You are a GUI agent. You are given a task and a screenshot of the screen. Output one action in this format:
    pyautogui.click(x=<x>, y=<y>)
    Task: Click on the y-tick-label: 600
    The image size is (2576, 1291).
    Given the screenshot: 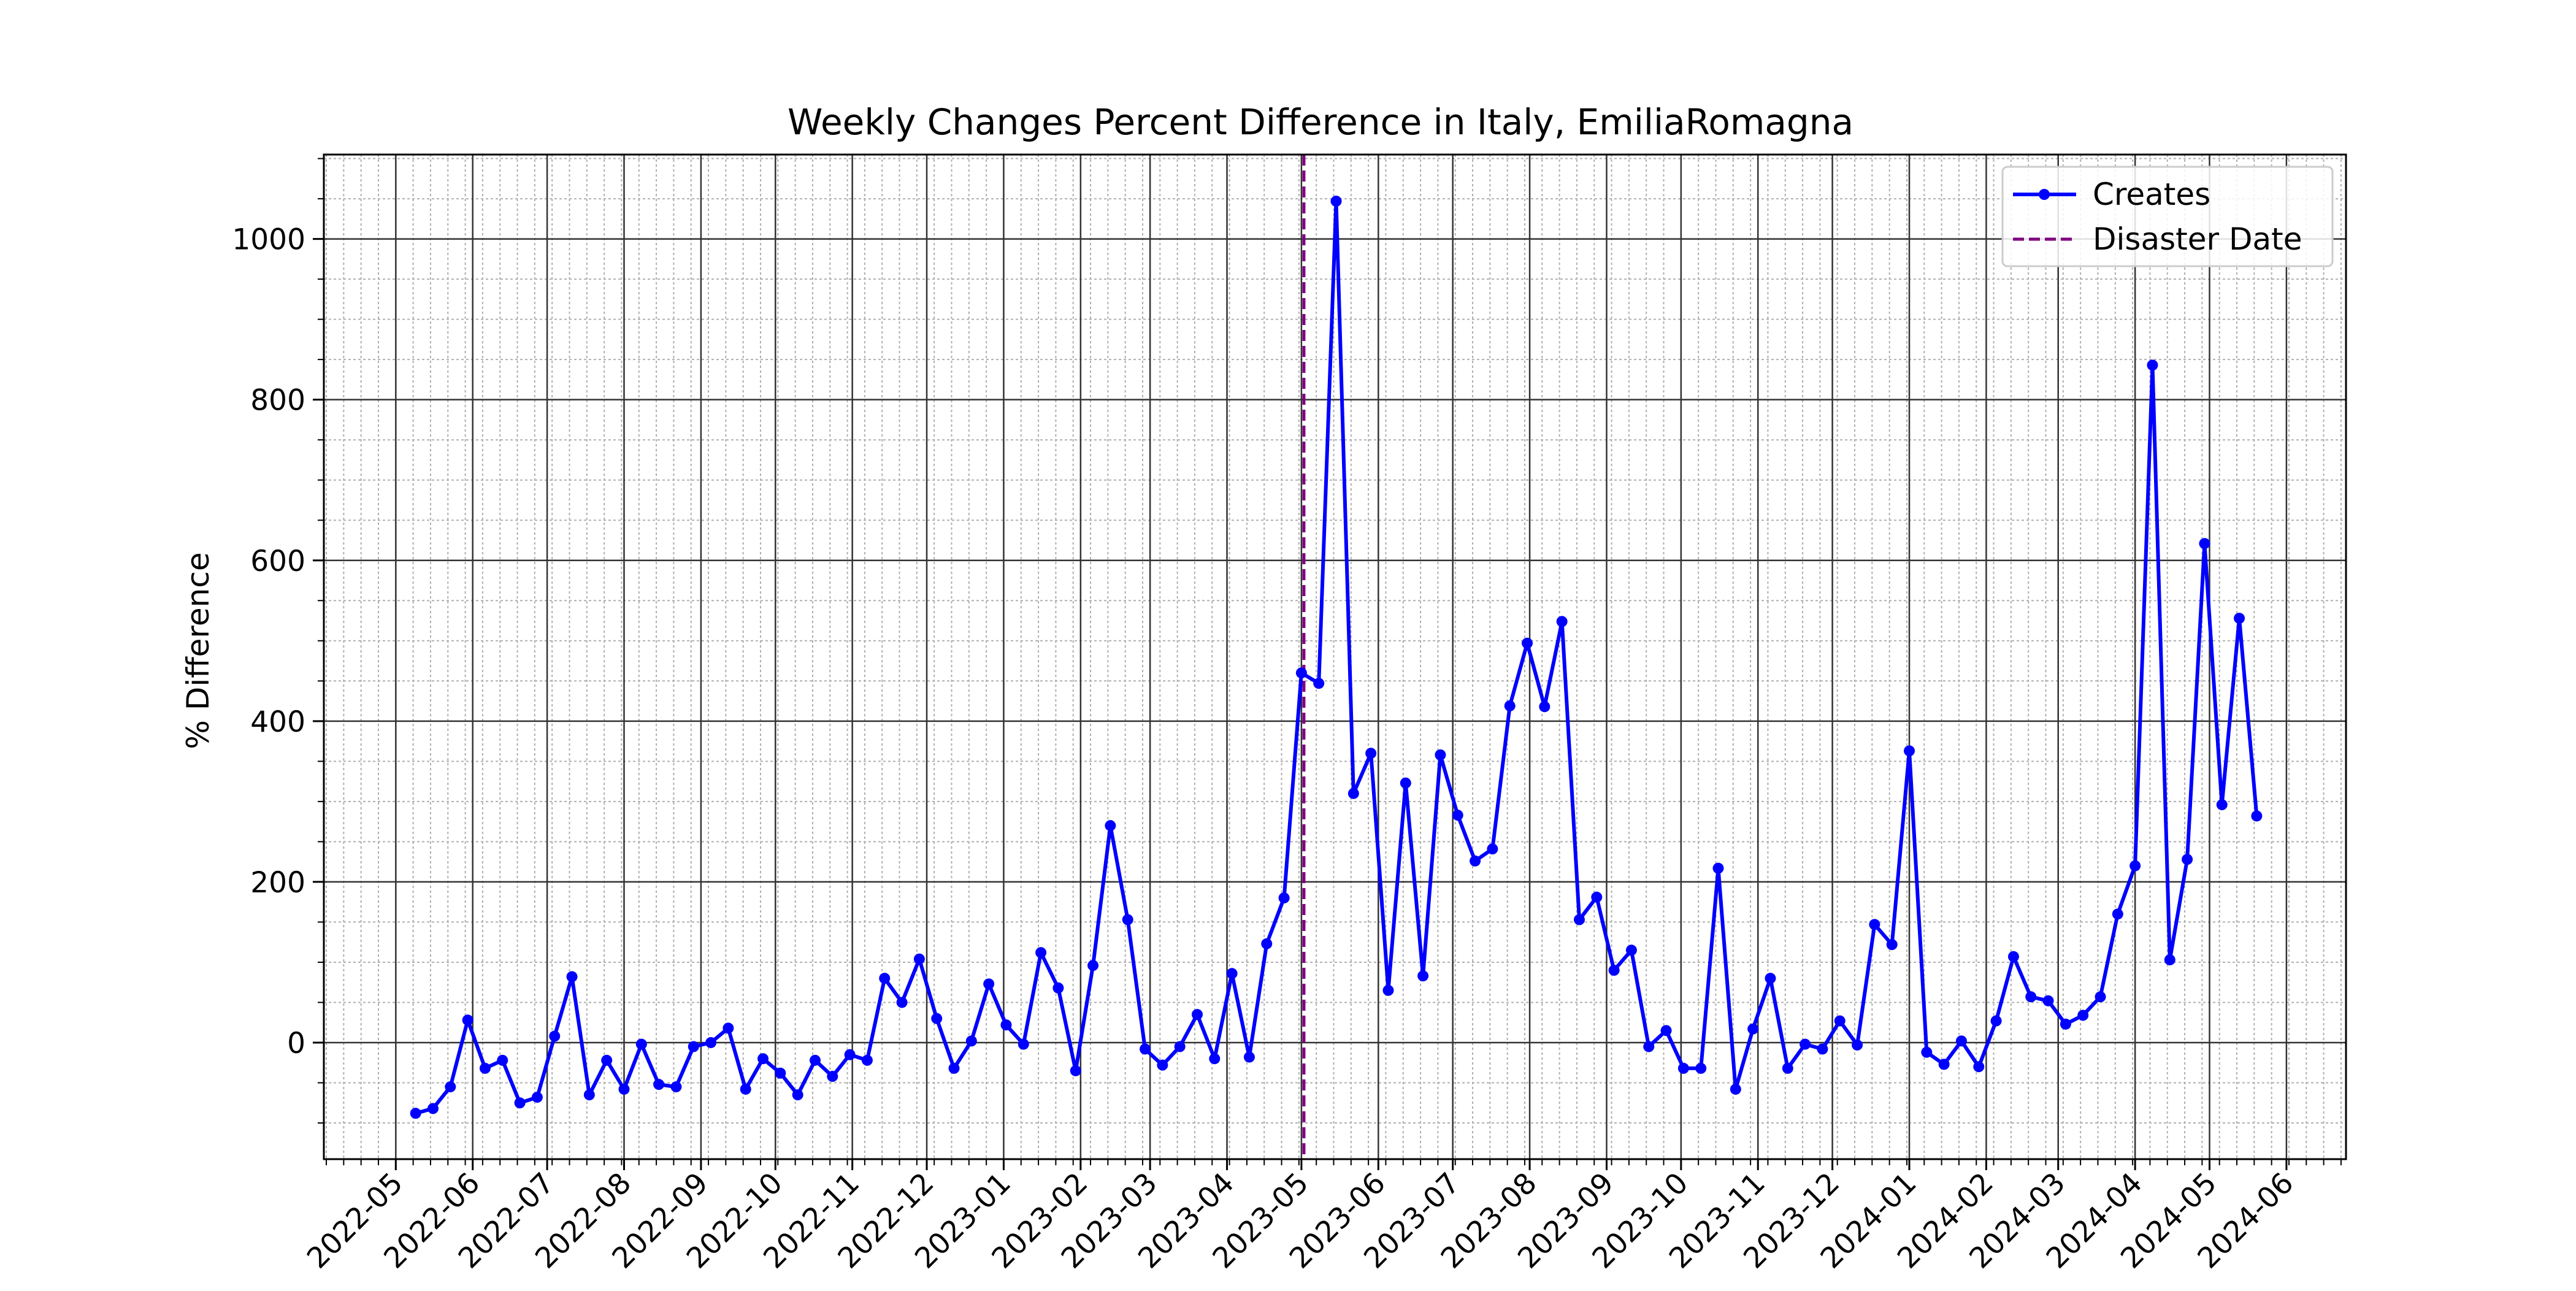 What is the action you would take?
    pyautogui.click(x=277, y=561)
    